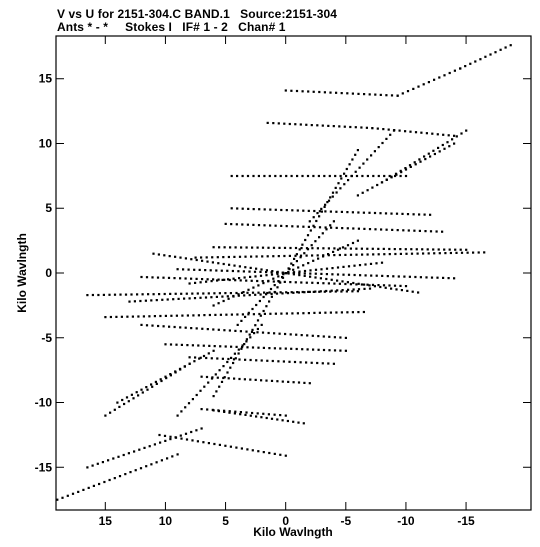 This screenshot has width=540, height=547. What do you see at coordinates (106, 521) in the screenshot?
I see `x-tick-label: 15` at bounding box center [106, 521].